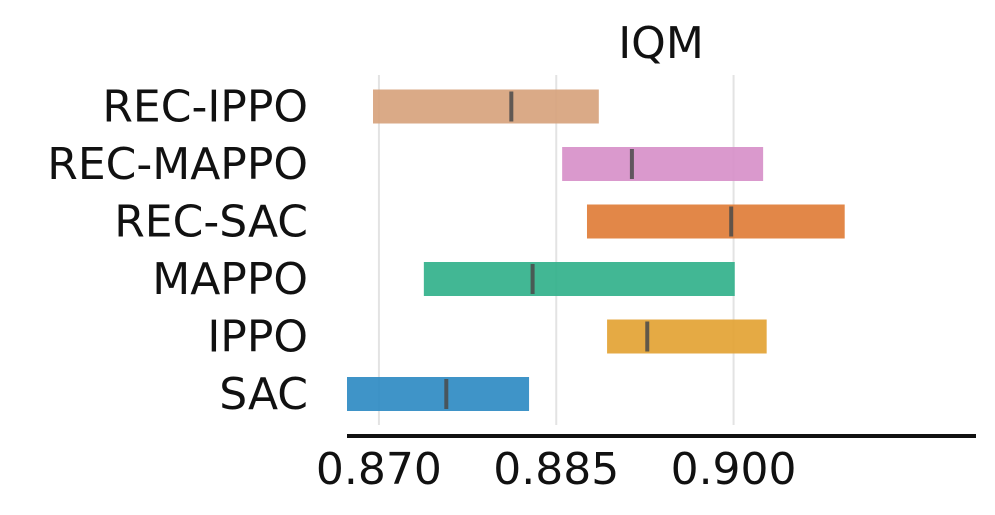  What do you see at coordinates (257, 337) in the screenshot?
I see `y-tick-label-4: IPPO` at bounding box center [257, 337].